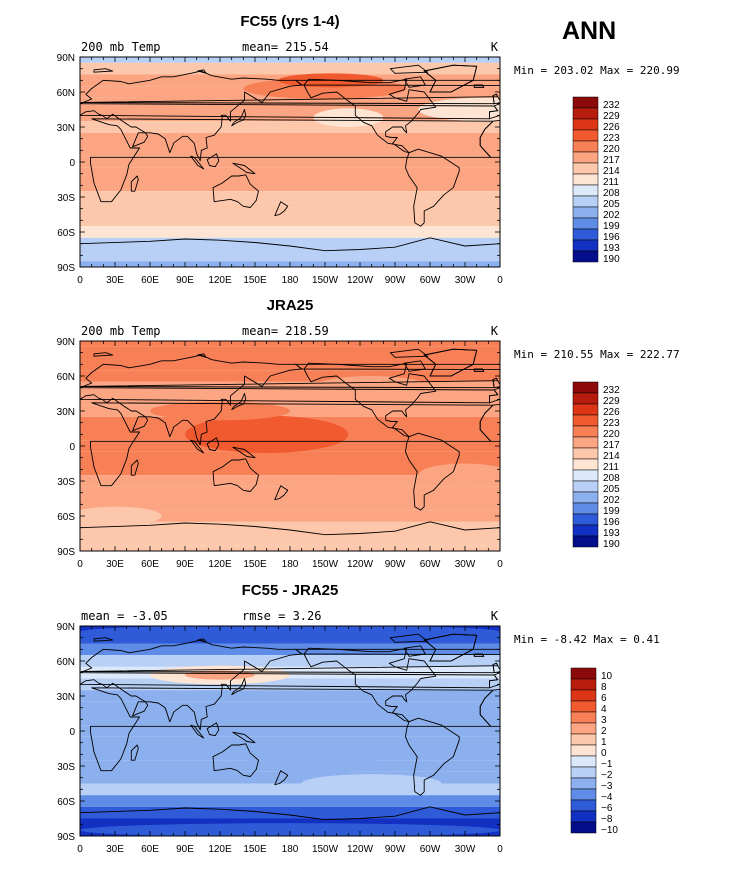 This screenshot has width=733, height=869. What do you see at coordinates (255, 849) in the screenshot?
I see `lon-tick-label: 150E` at bounding box center [255, 849].